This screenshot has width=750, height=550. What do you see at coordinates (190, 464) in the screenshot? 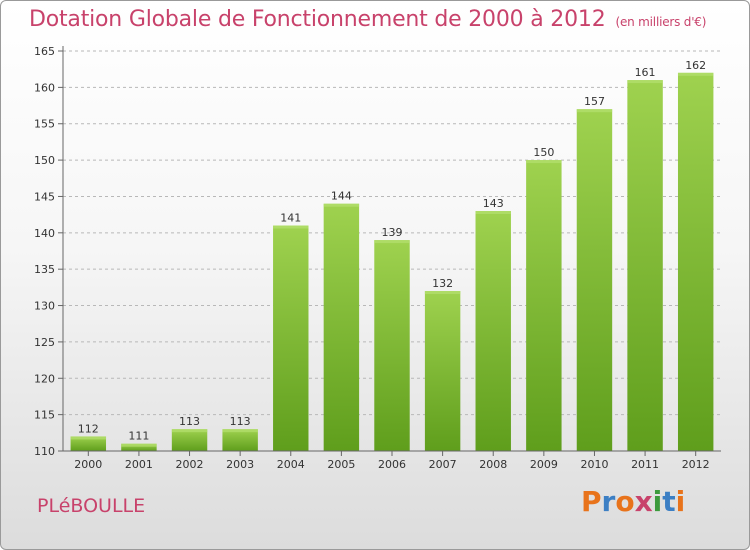
I see `x-tick-label-2002: 2002` at bounding box center [190, 464].